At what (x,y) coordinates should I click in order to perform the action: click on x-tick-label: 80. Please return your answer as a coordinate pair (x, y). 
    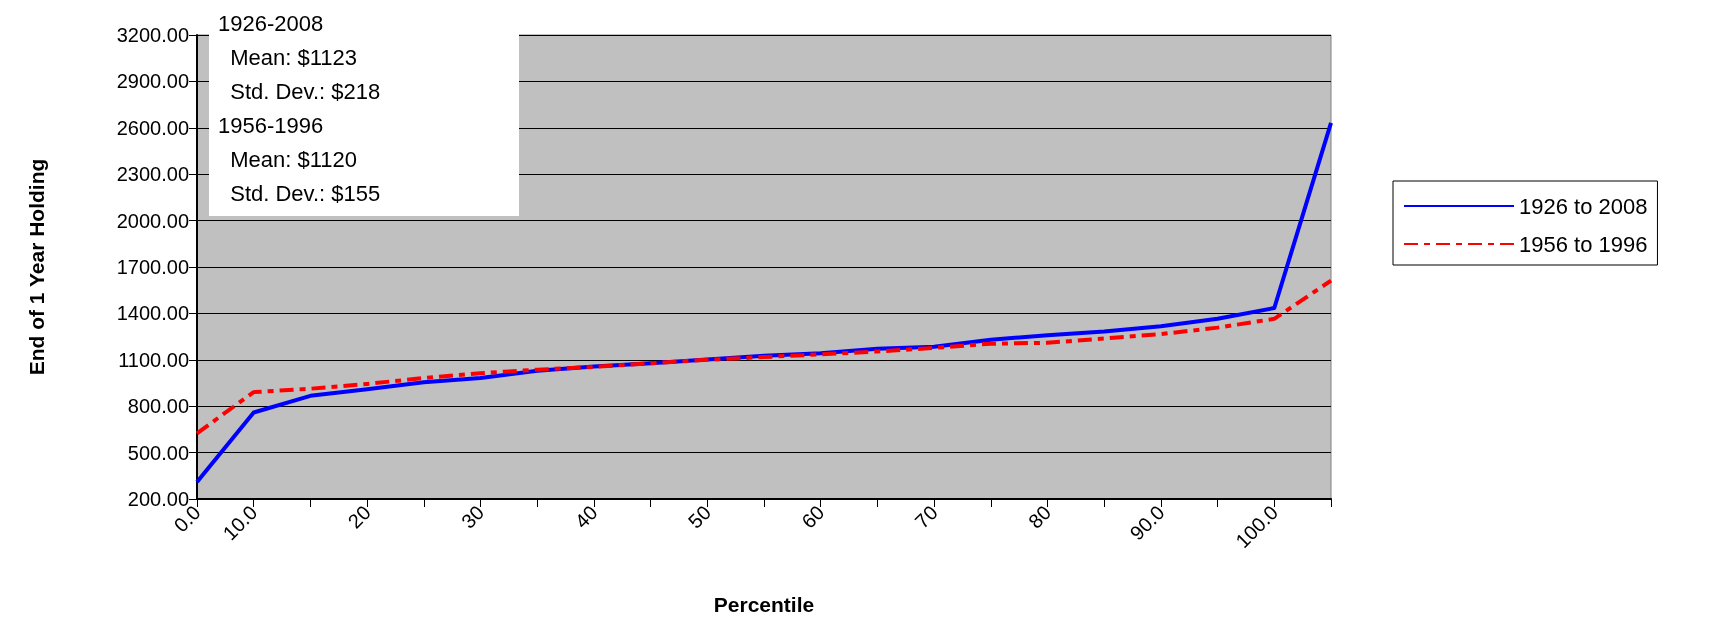
    Looking at the image, I should click on (1040, 517).